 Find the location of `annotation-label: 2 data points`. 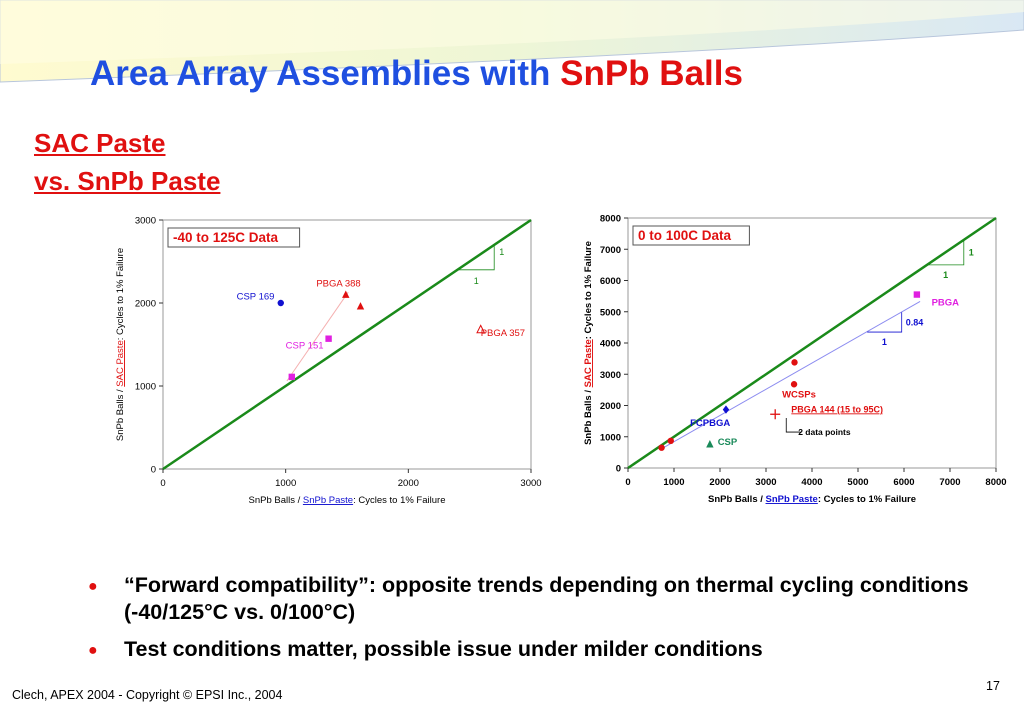

annotation-label: 2 data points is located at coordinates (824, 432).